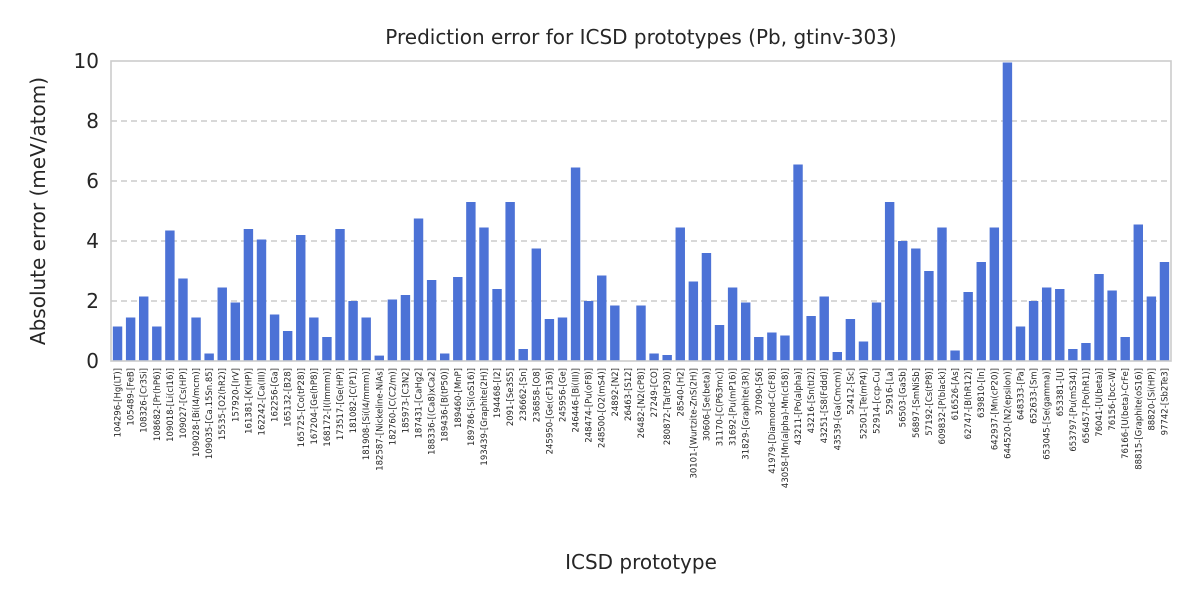  I want to click on y-tick-labels: 0 2 4 6 8 10, so click(86, 211).